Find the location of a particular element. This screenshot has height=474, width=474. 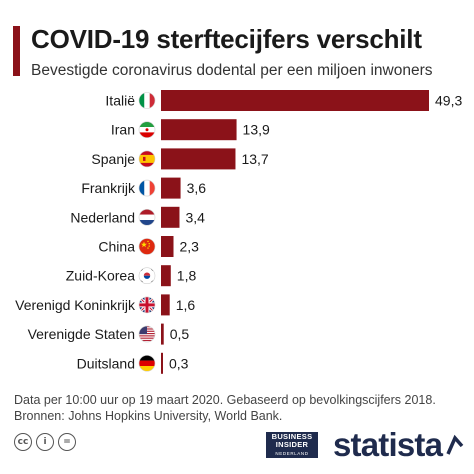

category-label: Verenigd Koninkrijk is located at coordinates (75, 305).